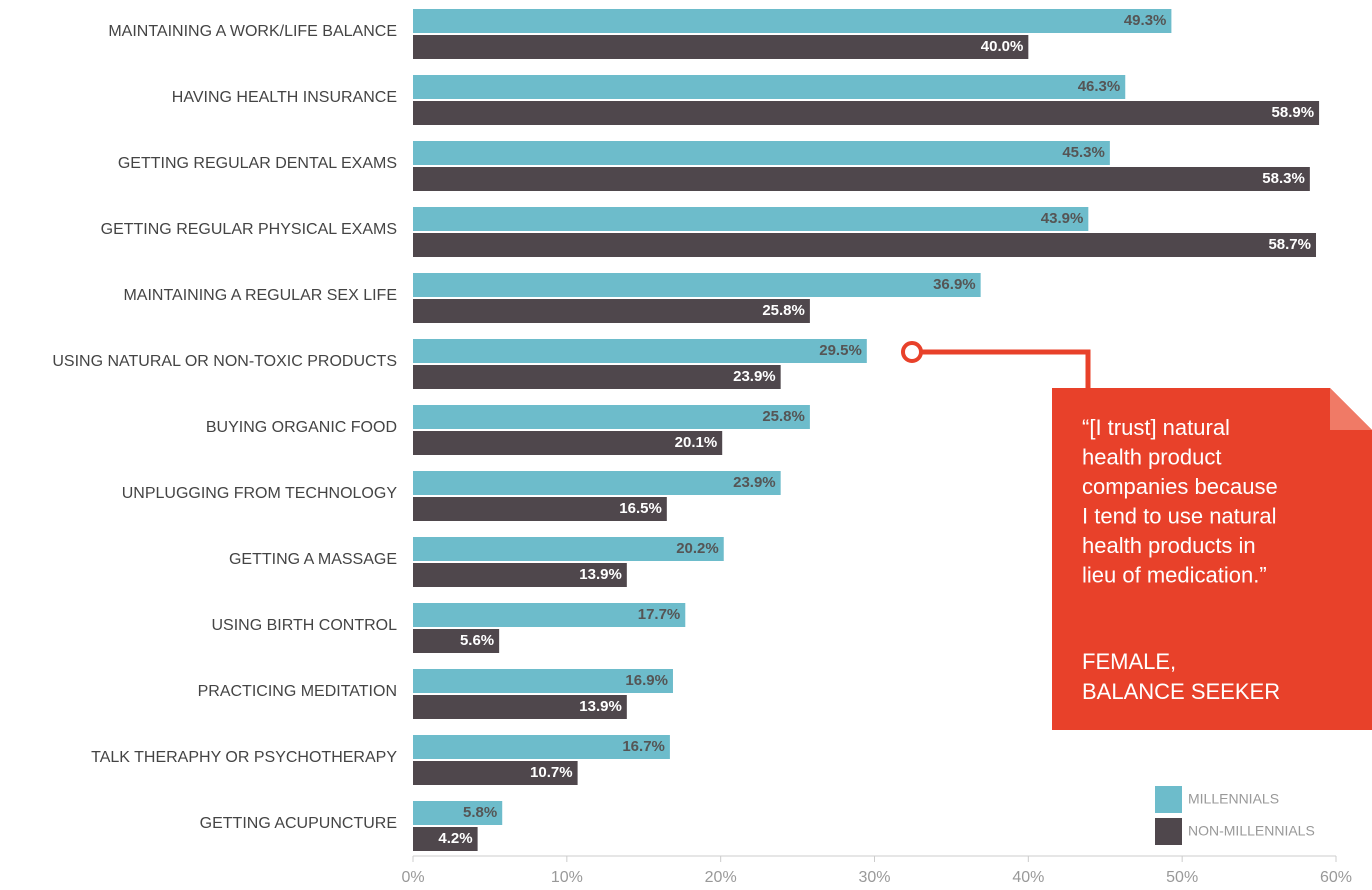 This screenshot has width=1372, height=890. What do you see at coordinates (297, 691) in the screenshot?
I see `category-label: PRACTICING MEDITATION` at bounding box center [297, 691].